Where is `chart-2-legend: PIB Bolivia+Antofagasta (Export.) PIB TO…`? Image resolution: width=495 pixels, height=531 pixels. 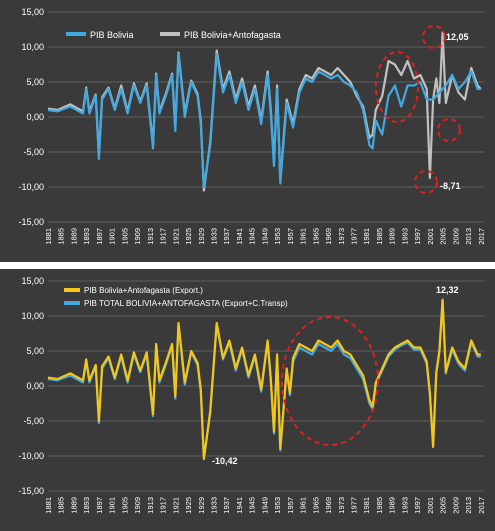 chart-2-legend: PIB Bolivia+Antofagasta (Export.) PIB TO… is located at coordinates (176, 297).